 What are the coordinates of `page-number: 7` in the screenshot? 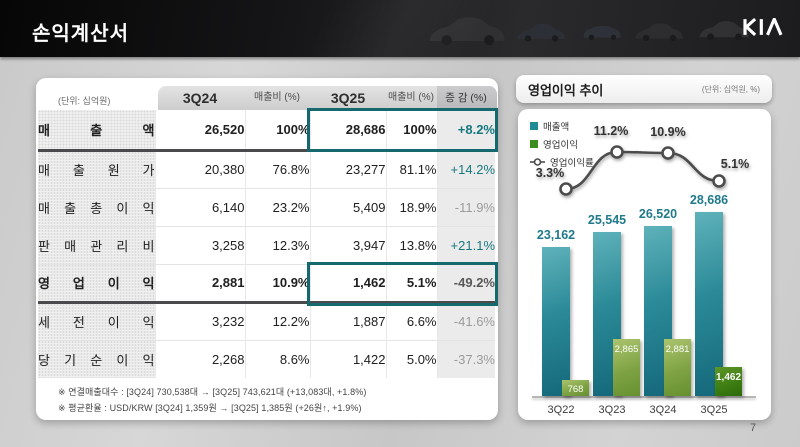 It's located at (753, 428).